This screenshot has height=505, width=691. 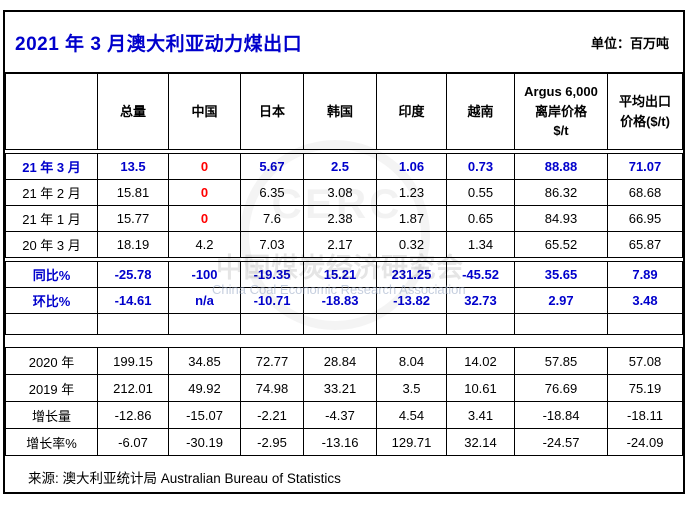 I want to click on cell: 1.06, so click(x=411, y=166).